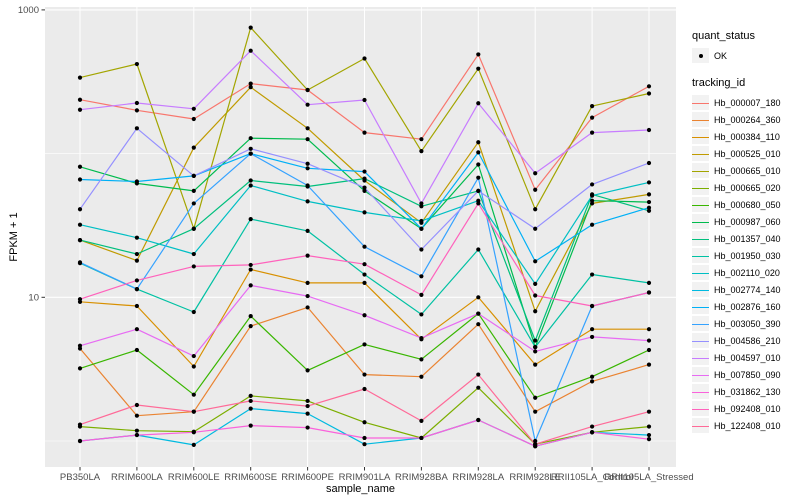 This screenshot has height=500, width=800. What do you see at coordinates (745, 357) in the screenshot?
I see `legend-item-Hb_004597_010: Hb_004597_010` at bounding box center [745, 357].